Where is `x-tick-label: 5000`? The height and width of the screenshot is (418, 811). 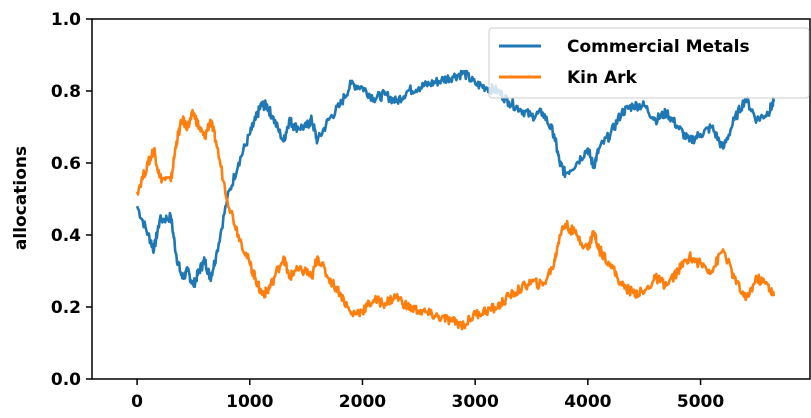 x-tick-label: 5000 is located at coordinates (700, 402).